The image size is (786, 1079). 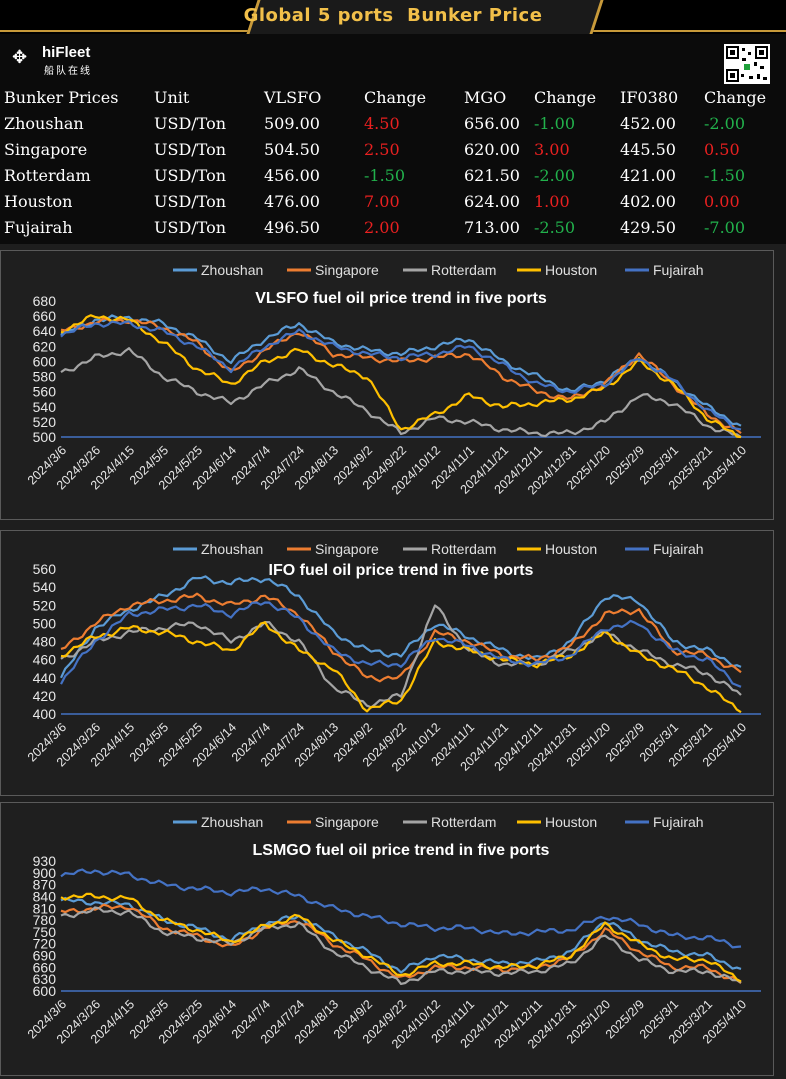 What do you see at coordinates (45, 956) in the screenshot?
I see `y-tick-label: 690` at bounding box center [45, 956].